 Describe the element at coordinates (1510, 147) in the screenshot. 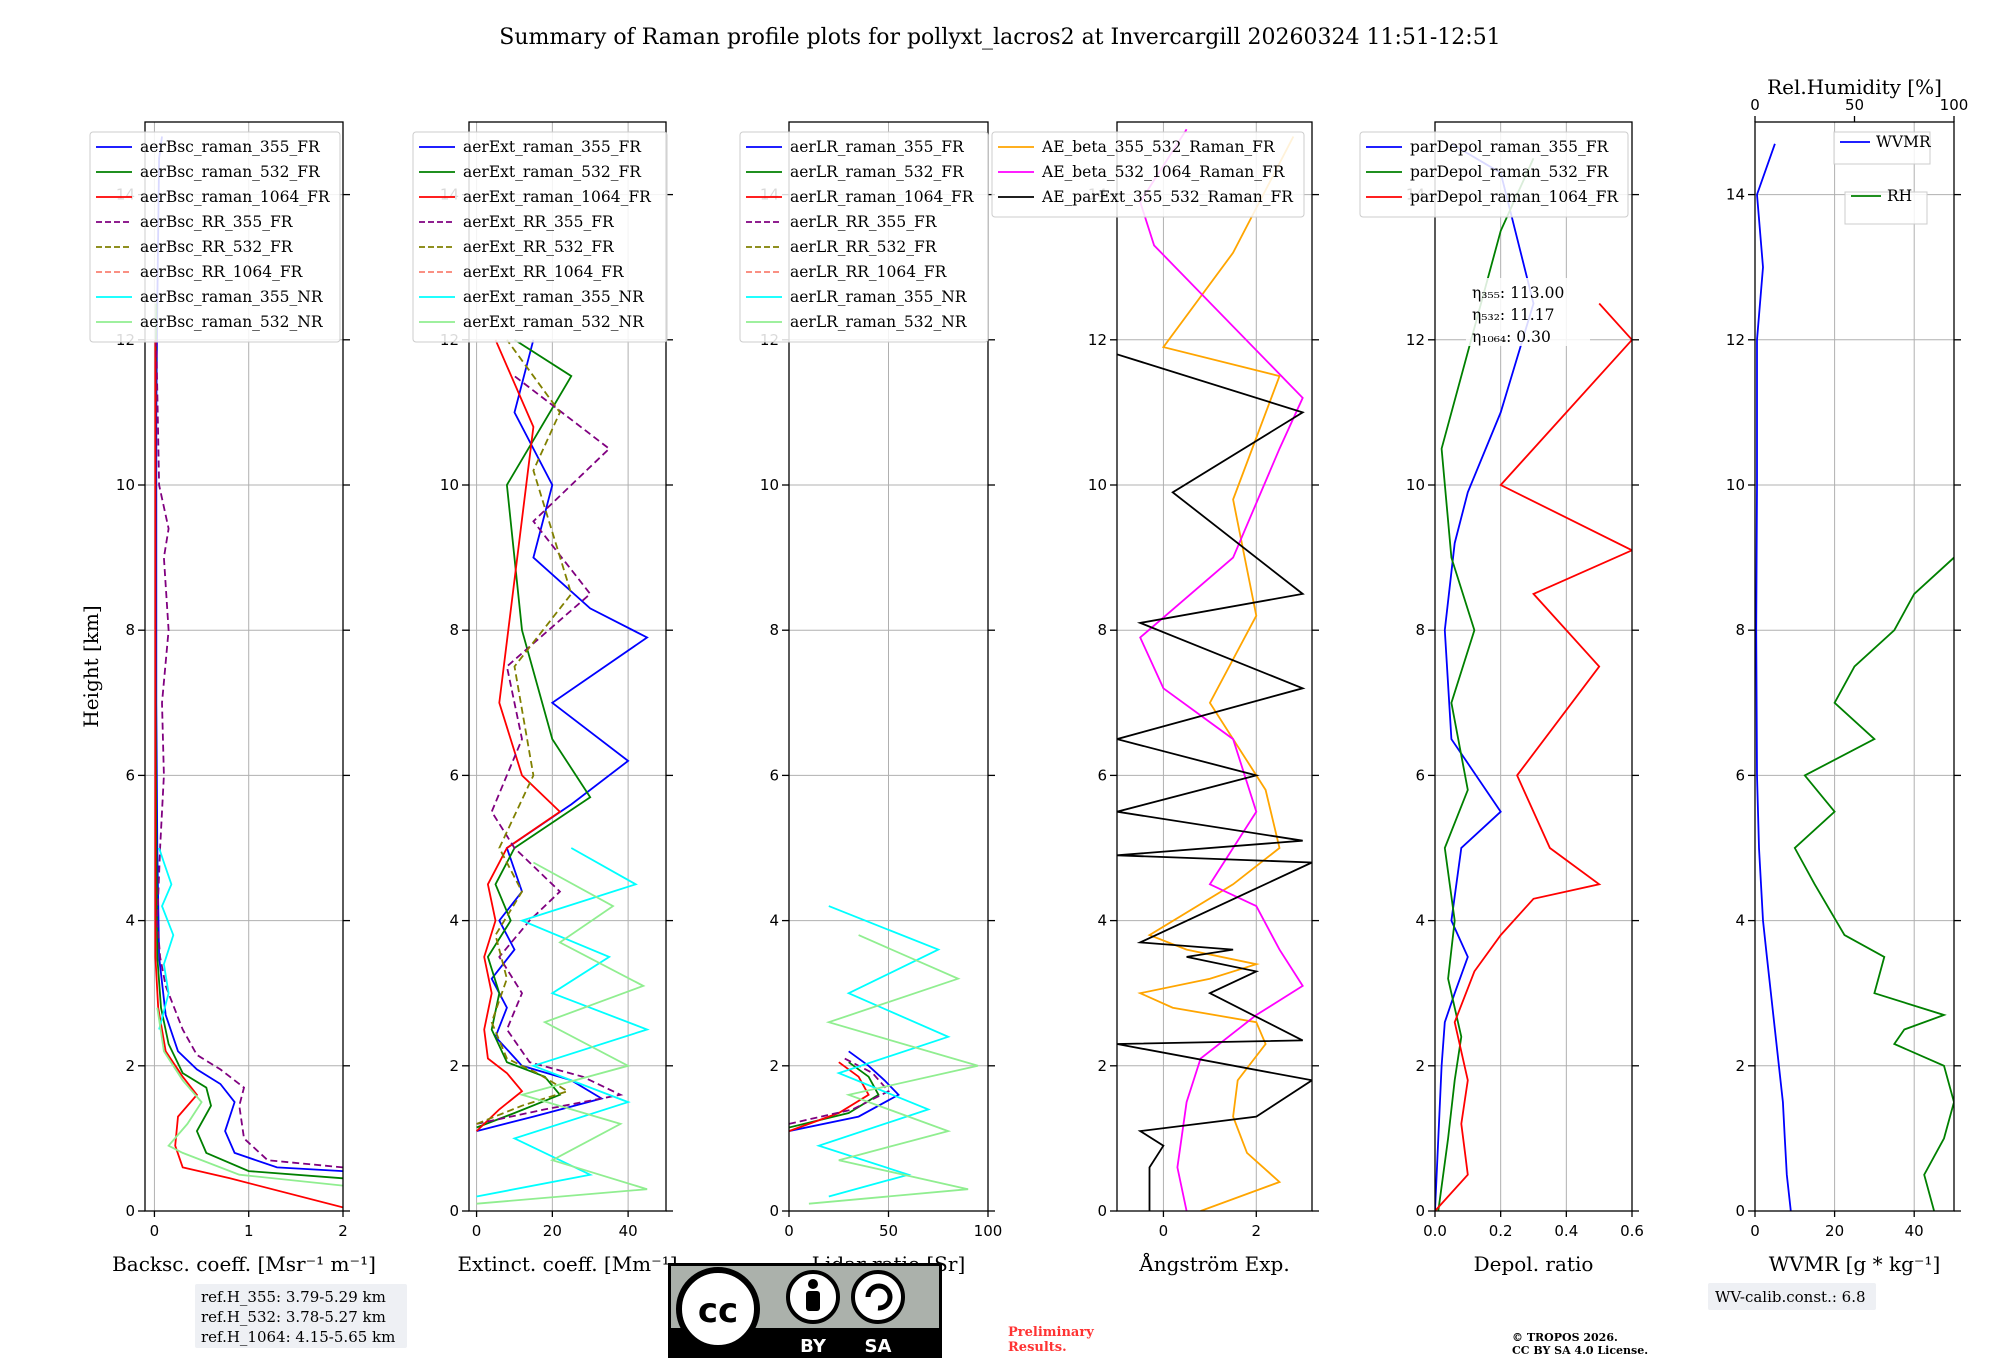

I see `depol-legend-label: parDepol_raman_355_FR` at that location.